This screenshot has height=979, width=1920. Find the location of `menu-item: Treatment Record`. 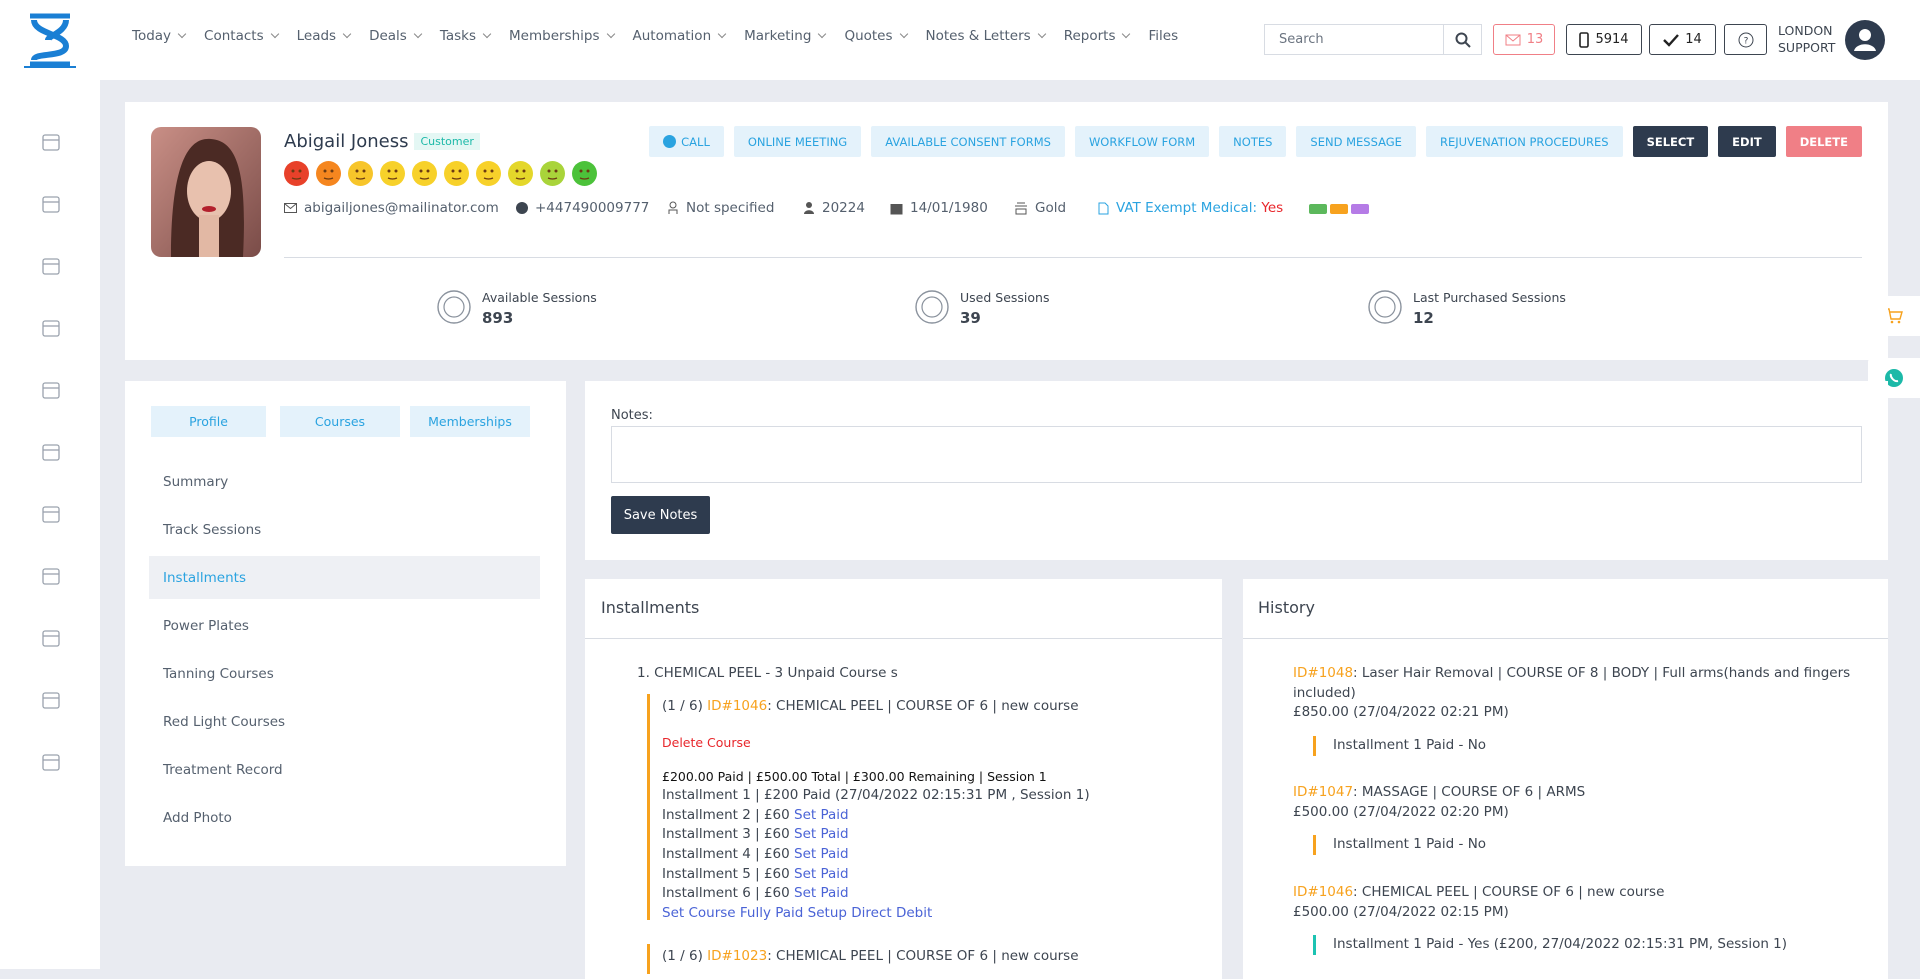

menu-item: Treatment Record is located at coordinates (223, 769).